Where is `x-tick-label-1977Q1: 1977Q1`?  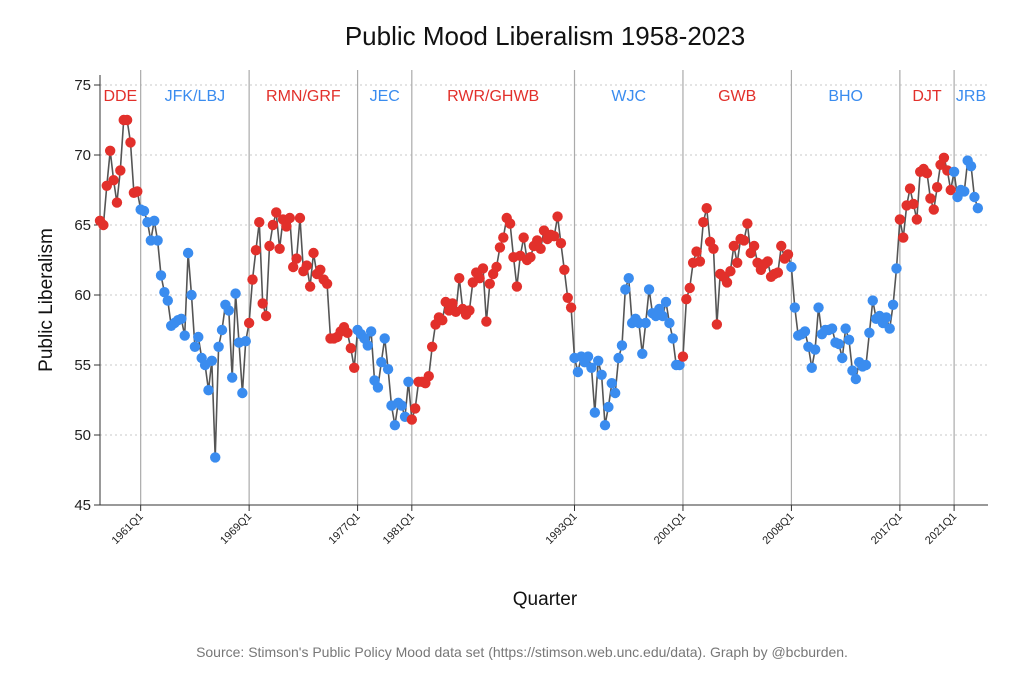
x-tick-label-1977Q1: 1977Q1 is located at coordinates (345, 529).